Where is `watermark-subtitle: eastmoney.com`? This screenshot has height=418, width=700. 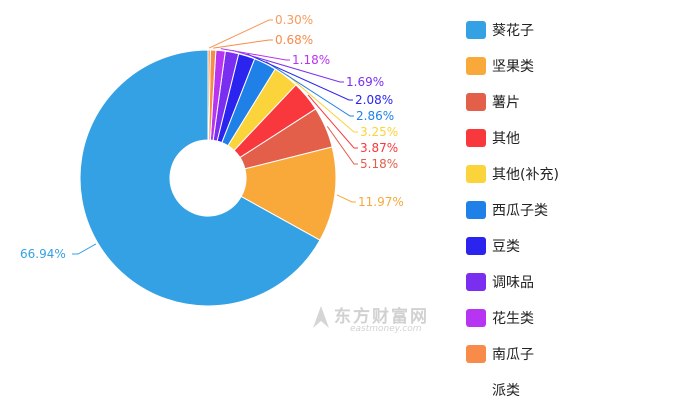 watermark-subtitle: eastmoney.com is located at coordinates (386, 329).